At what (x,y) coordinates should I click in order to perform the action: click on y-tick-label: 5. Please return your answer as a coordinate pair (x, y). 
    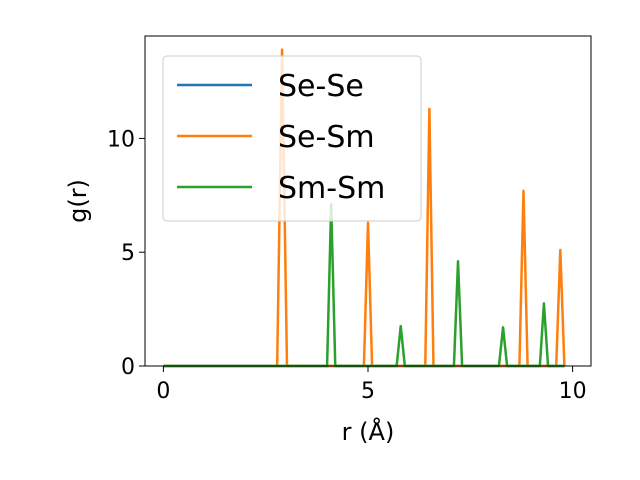
    Looking at the image, I should click on (128, 253).